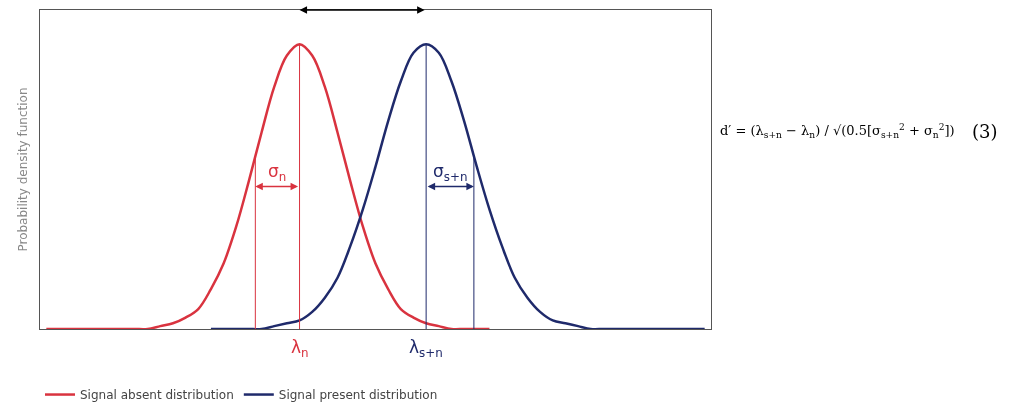  Describe the element at coordinates (358, 395) in the screenshot. I see `legend-label: Signal present distribution` at that location.